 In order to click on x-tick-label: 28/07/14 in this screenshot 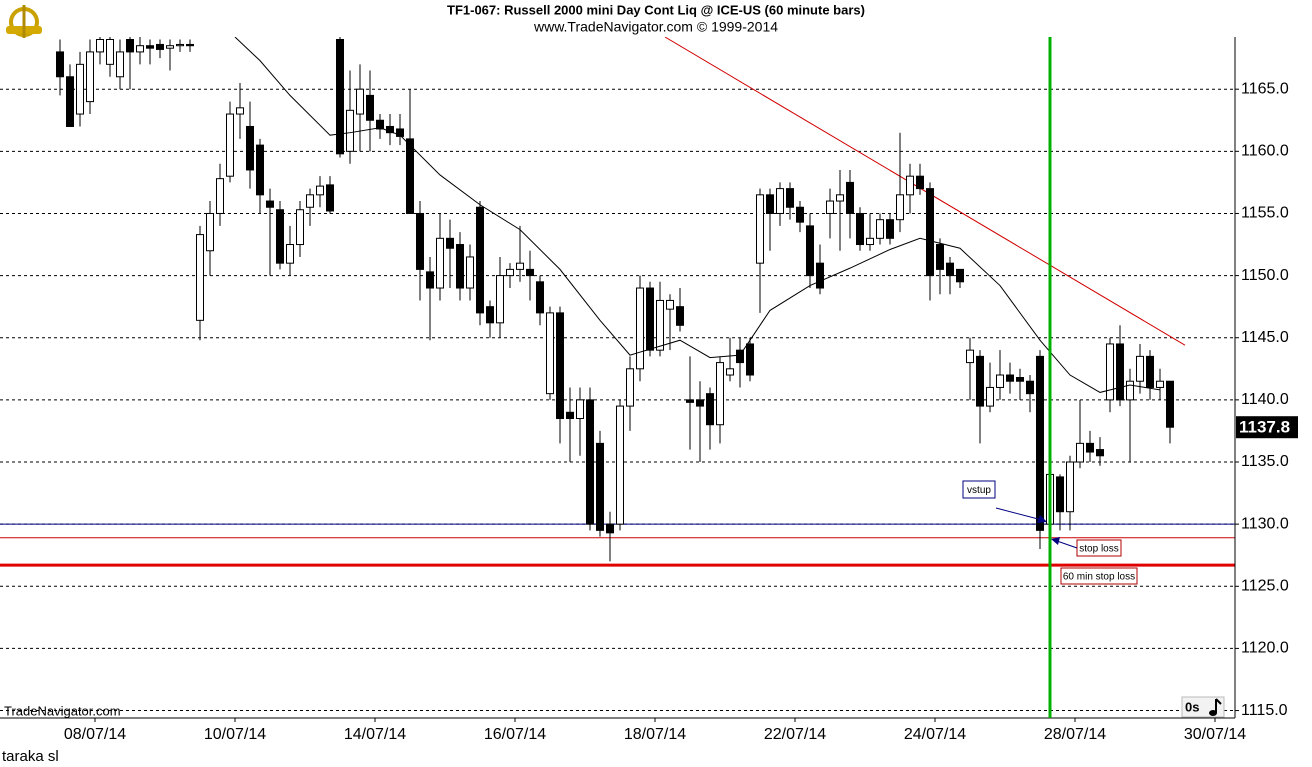, I will do `click(1075, 734)`.